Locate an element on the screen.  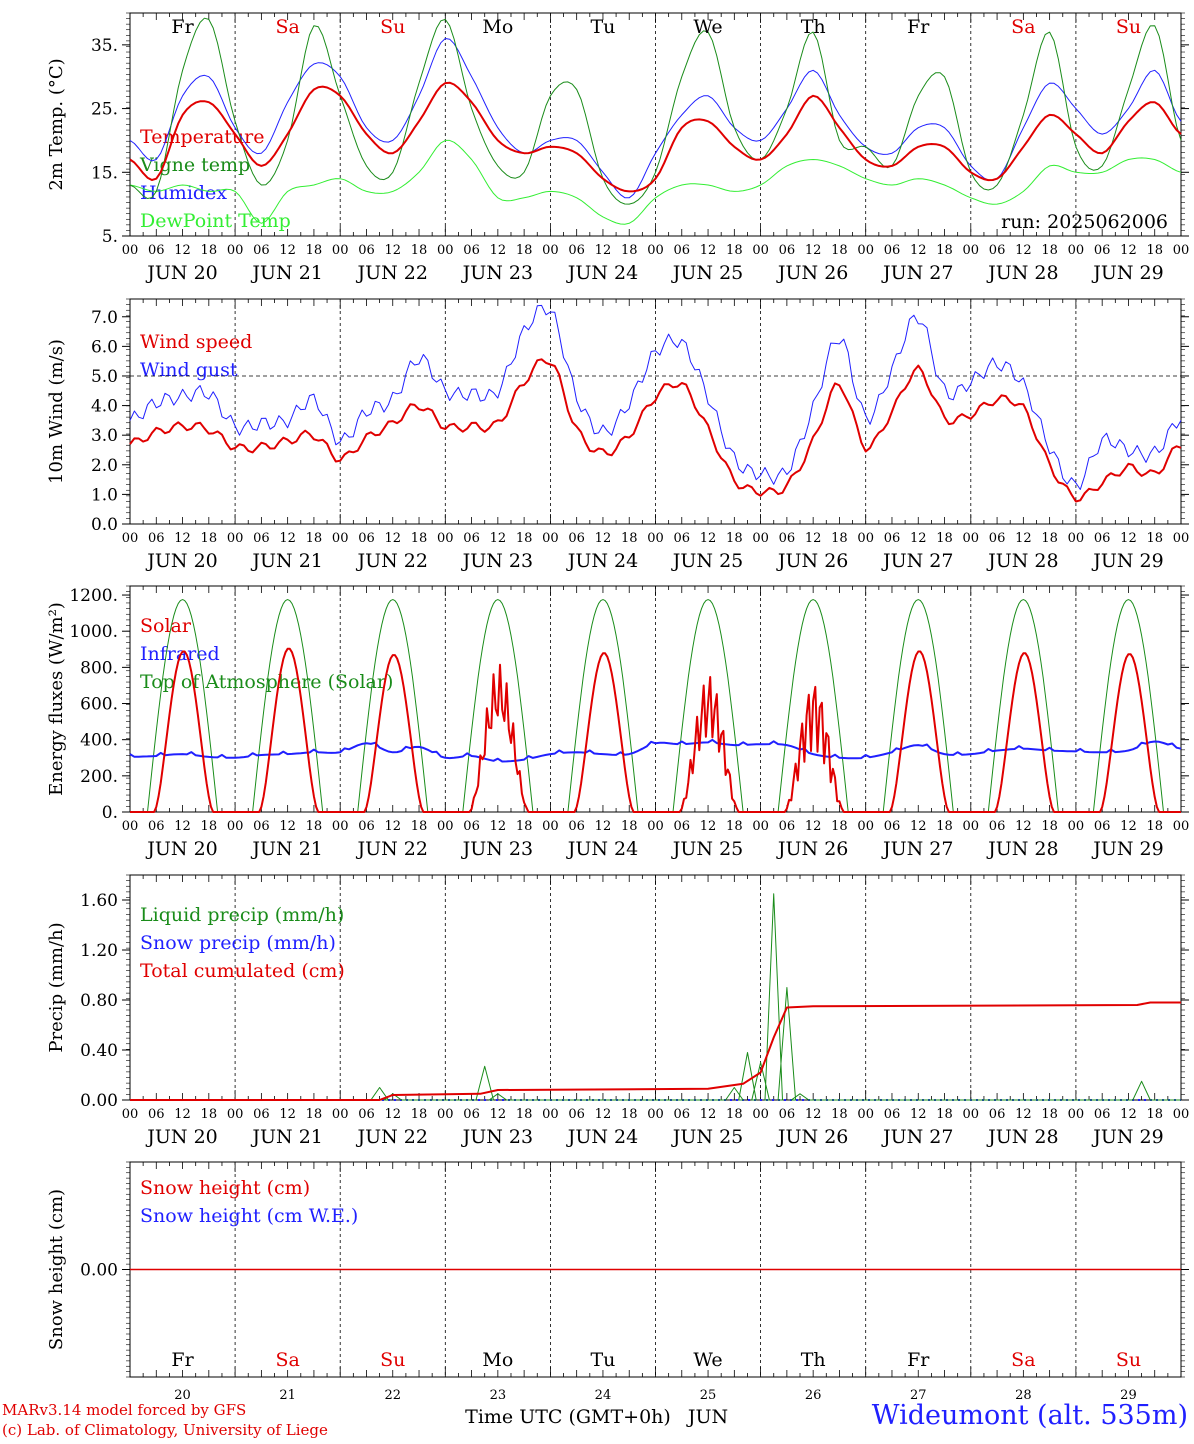
date-label: JUN 25 is located at coordinates (707, 273).